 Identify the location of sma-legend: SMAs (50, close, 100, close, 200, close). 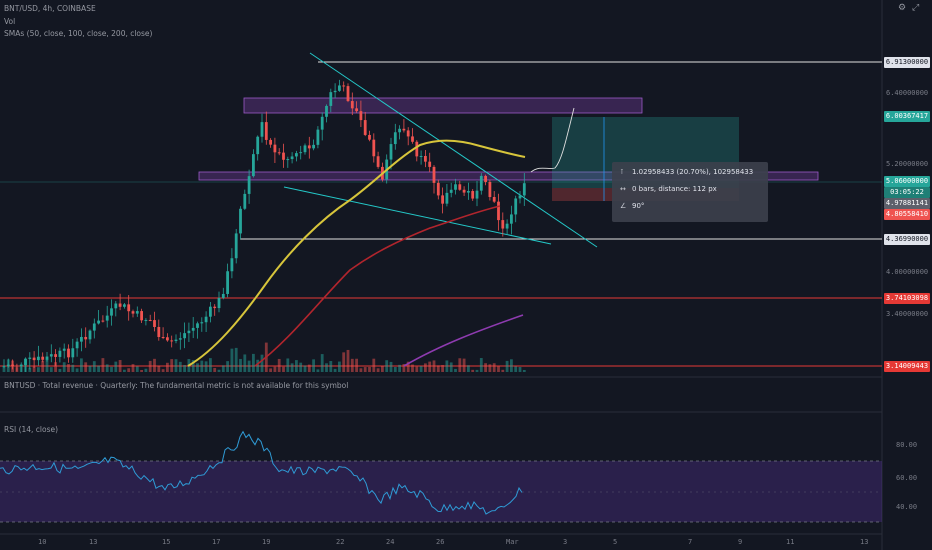
(78, 33).